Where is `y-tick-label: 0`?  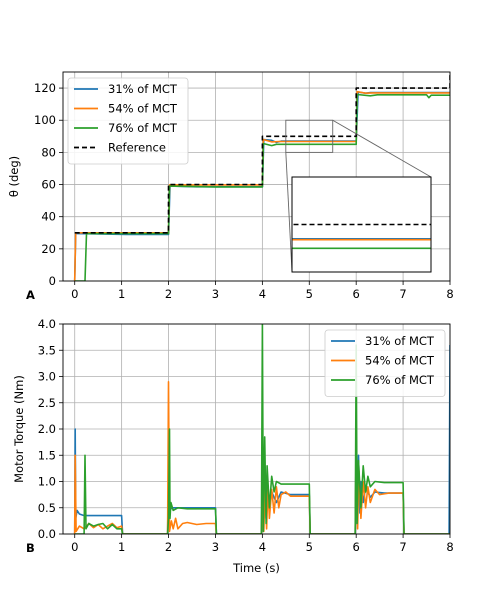 y-tick-label: 0 is located at coordinates (52, 281).